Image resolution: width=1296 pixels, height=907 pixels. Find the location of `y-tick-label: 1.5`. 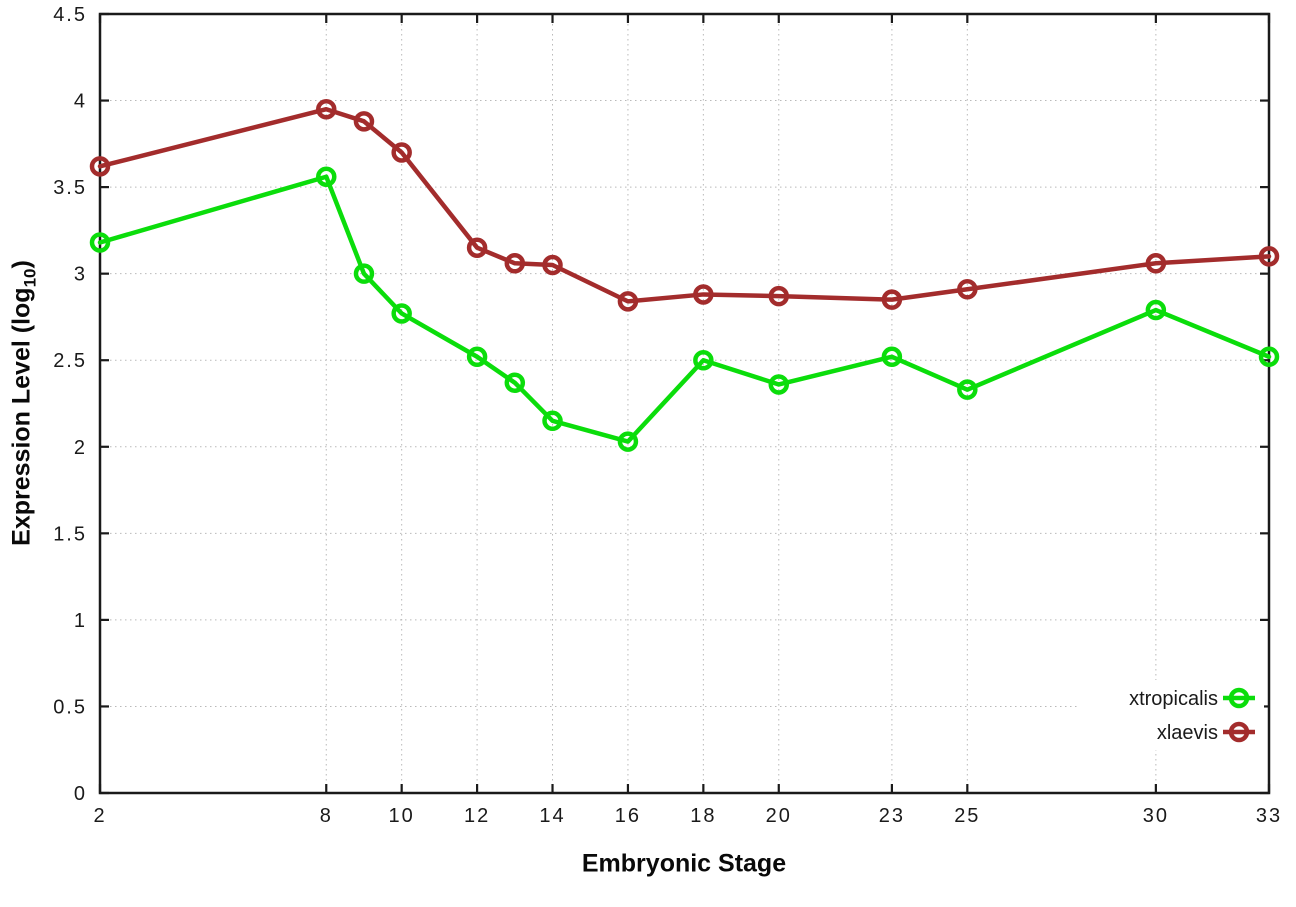

y-tick-label: 1.5 is located at coordinates (70, 534).